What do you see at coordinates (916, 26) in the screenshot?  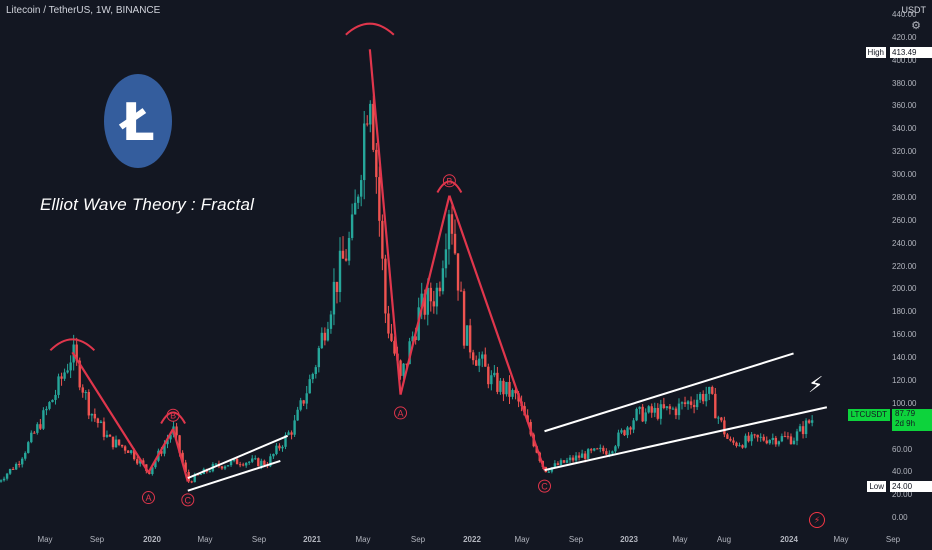 I see `settings-icon: ⚙` at bounding box center [916, 26].